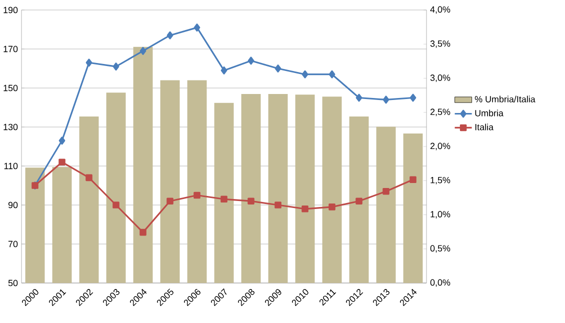  I want to click on y-tick-label: 50, so click(13, 283).